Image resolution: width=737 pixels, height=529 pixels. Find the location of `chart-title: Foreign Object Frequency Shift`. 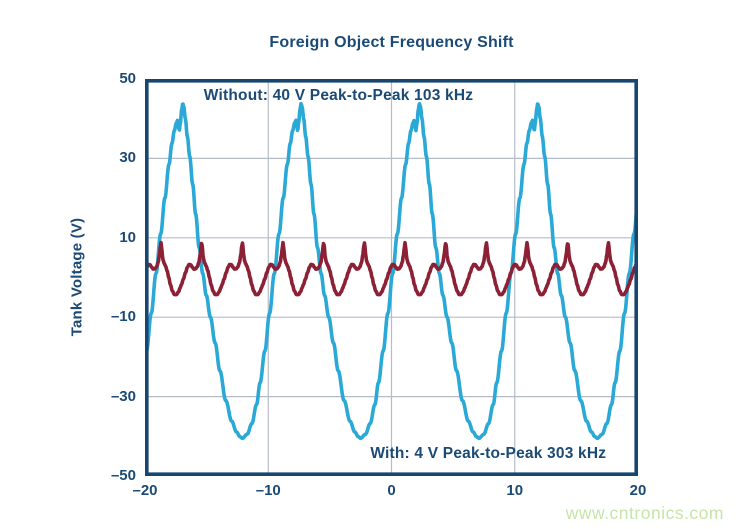

chart-title: Foreign Object Frequency Shift is located at coordinates (391, 42).